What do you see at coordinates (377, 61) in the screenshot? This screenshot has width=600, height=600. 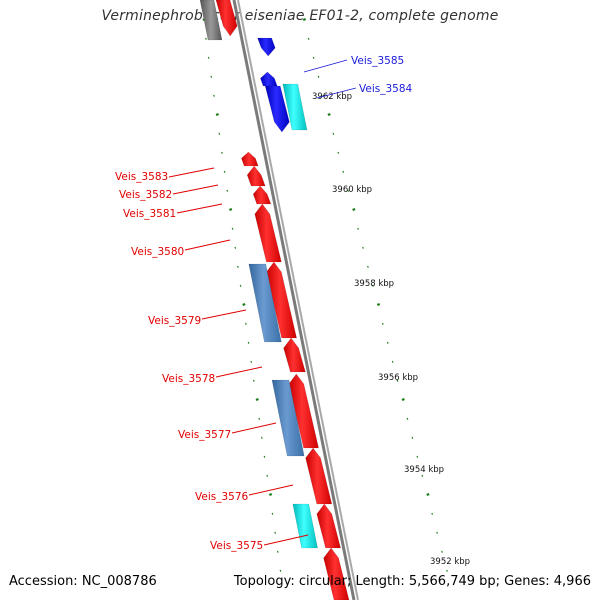 I see `gene-label: Veis_3585` at bounding box center [377, 61].